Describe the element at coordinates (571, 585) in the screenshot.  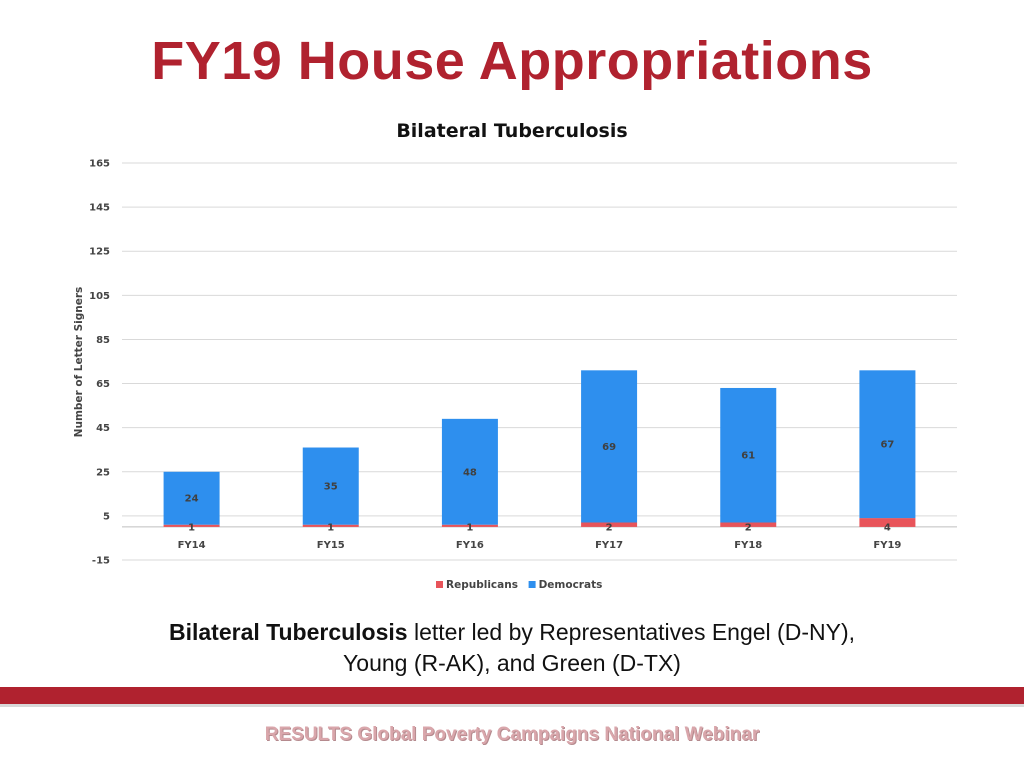
I see `legend-label-democrats: Democrats` at that location.